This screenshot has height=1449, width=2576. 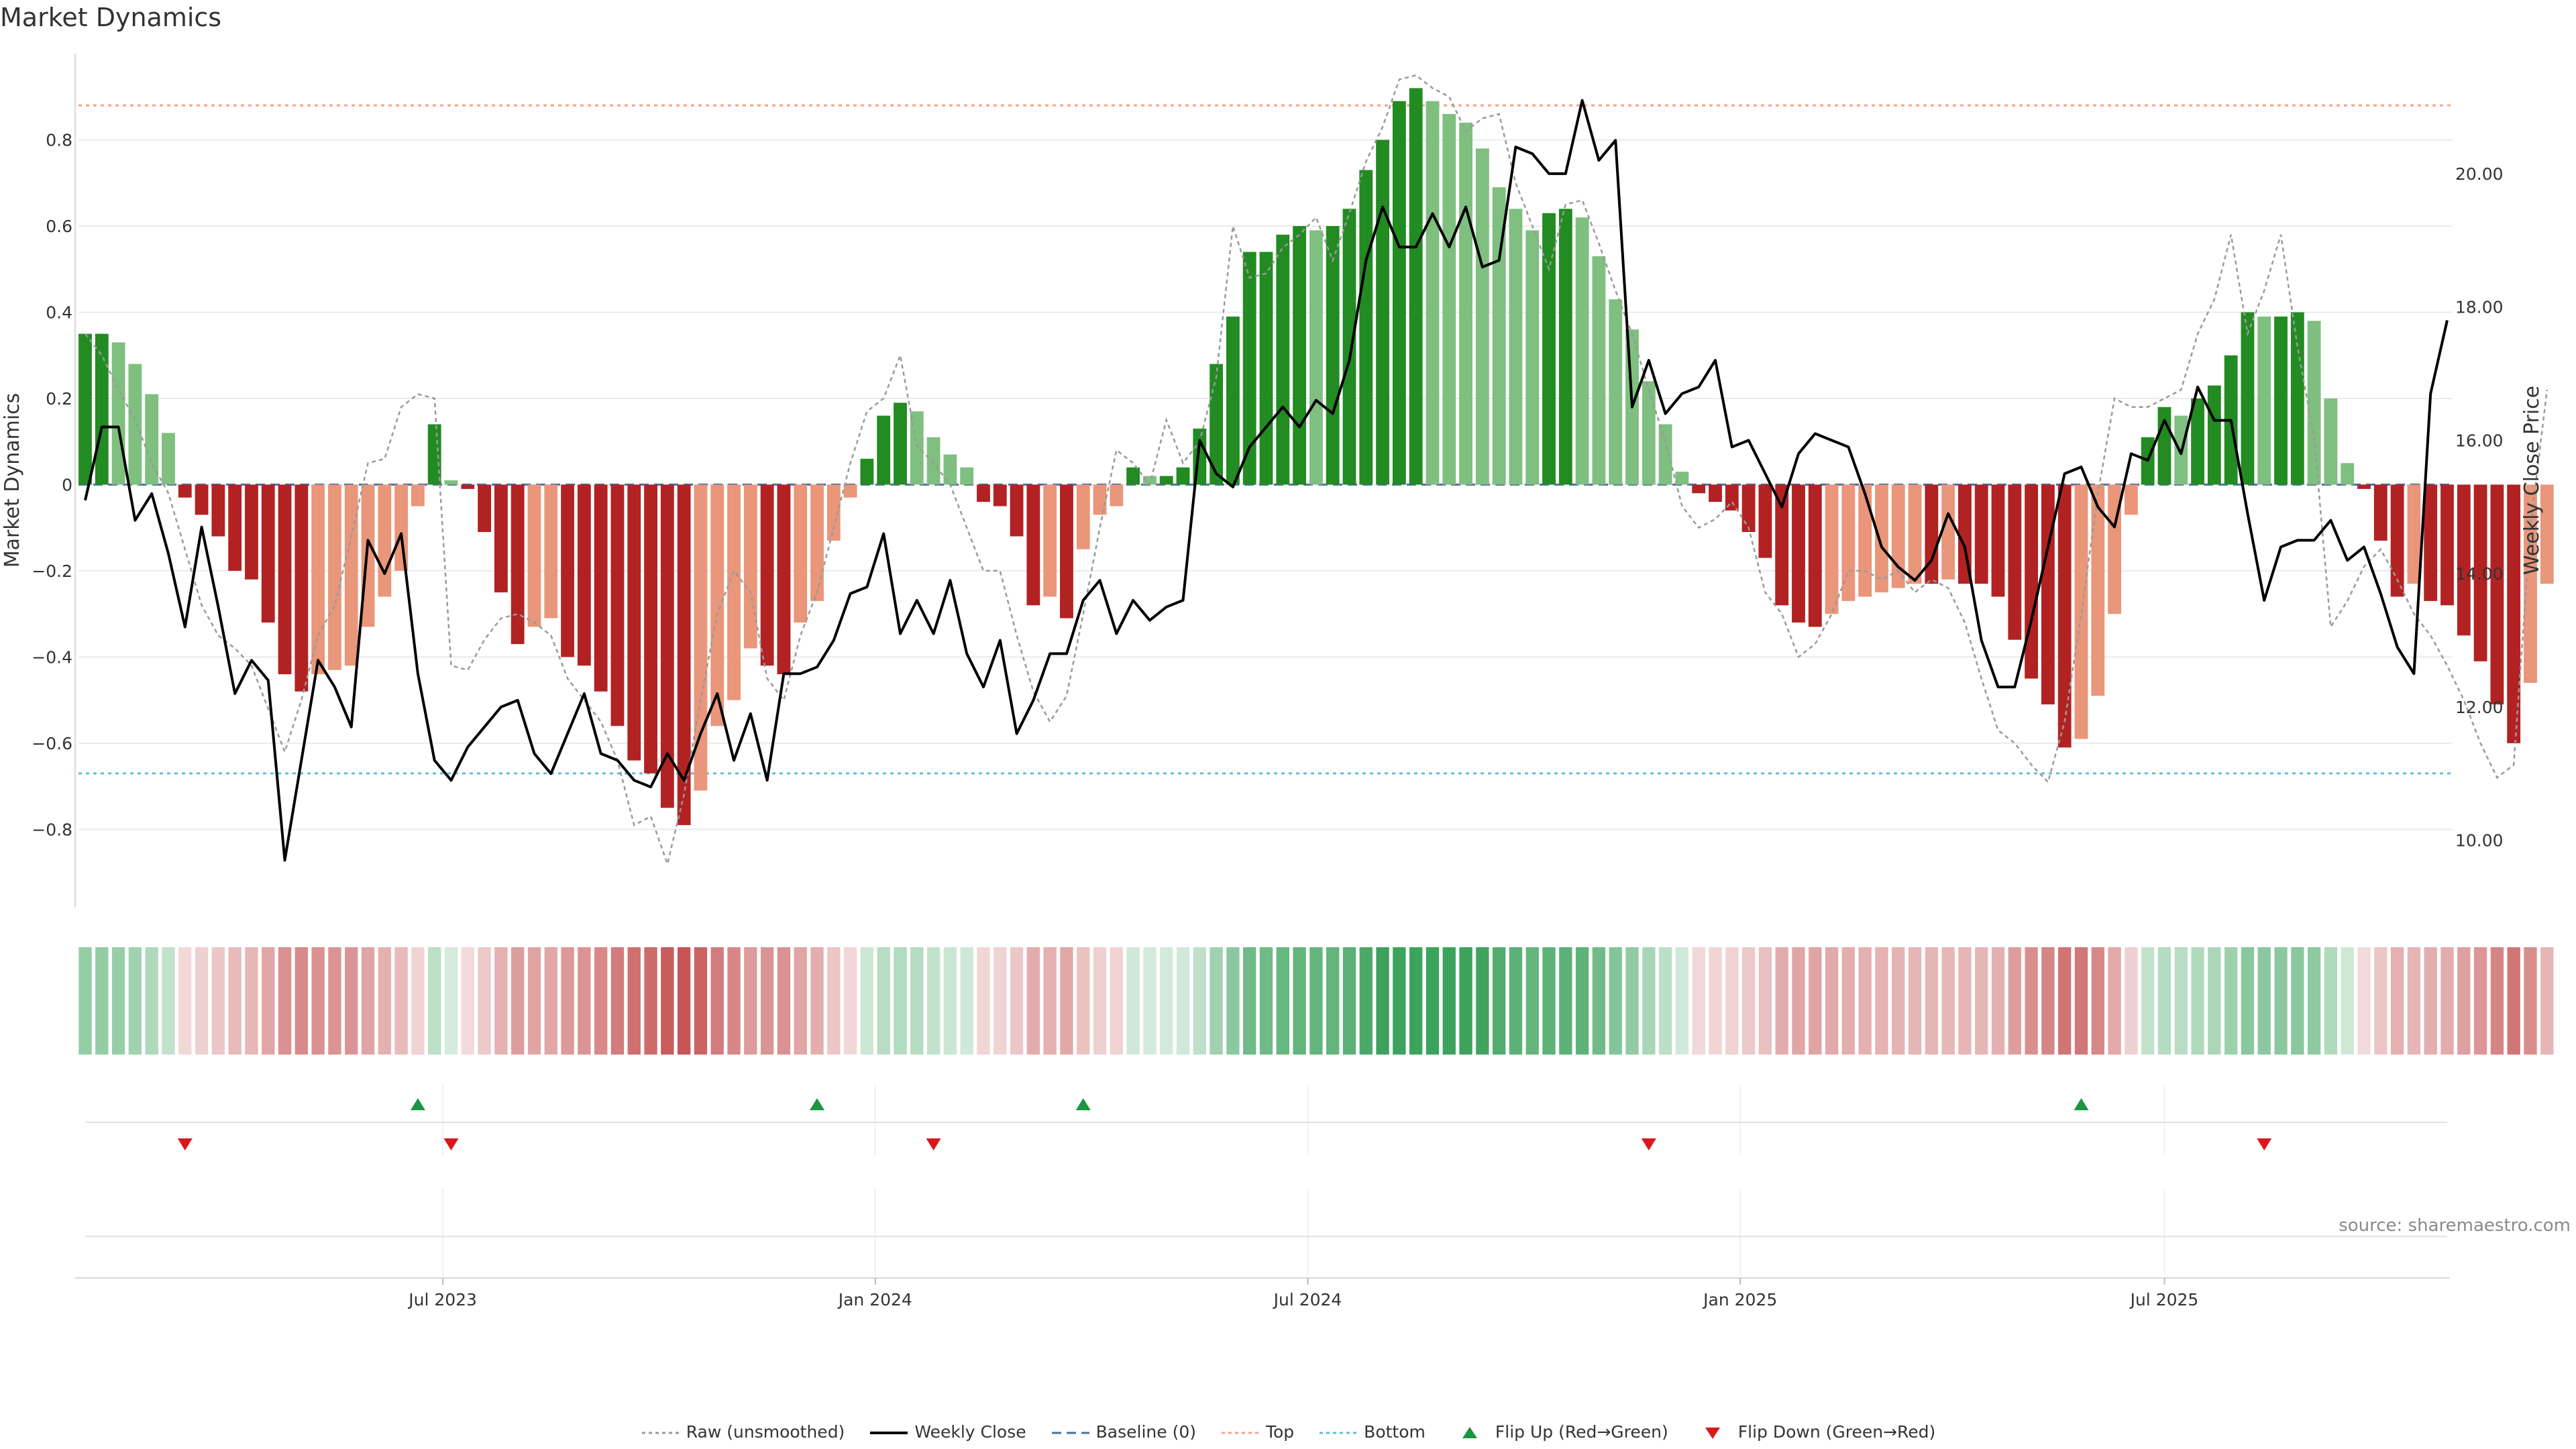 I want to click on y2-tick-label: 14.00, so click(x=2479, y=574).